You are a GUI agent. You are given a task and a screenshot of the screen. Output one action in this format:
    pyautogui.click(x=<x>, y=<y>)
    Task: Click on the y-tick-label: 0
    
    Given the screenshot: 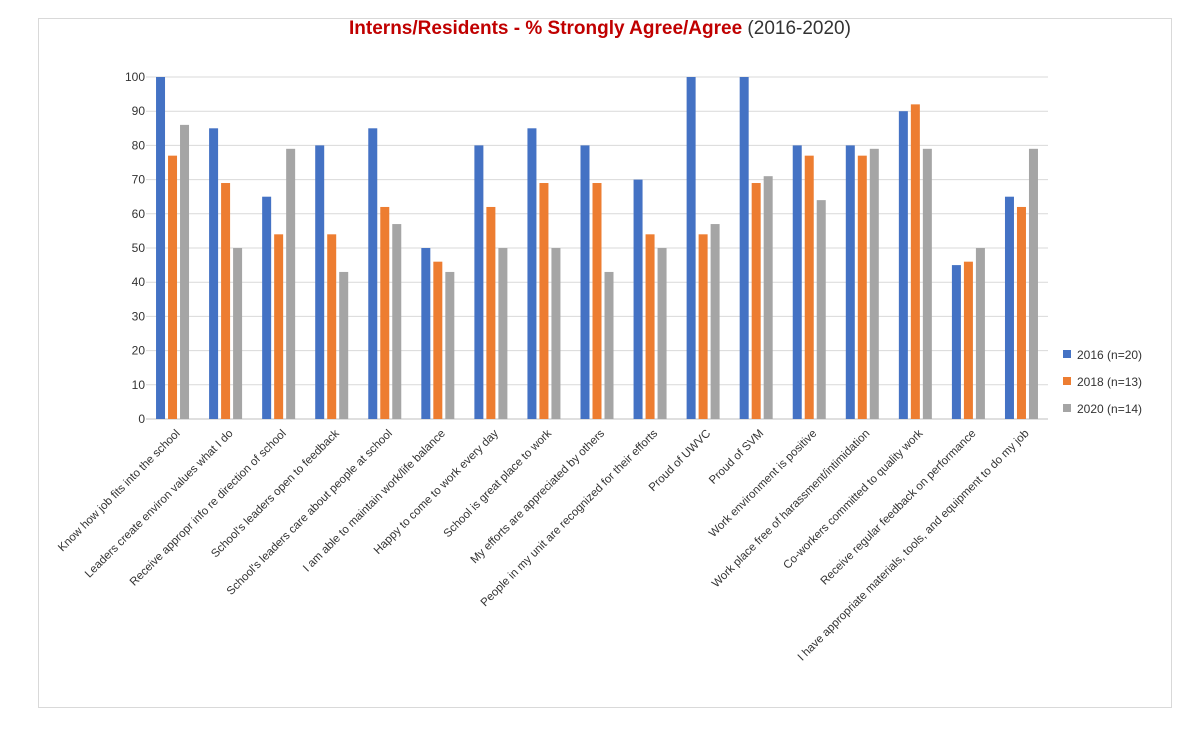 What is the action you would take?
    pyautogui.click(x=141, y=419)
    